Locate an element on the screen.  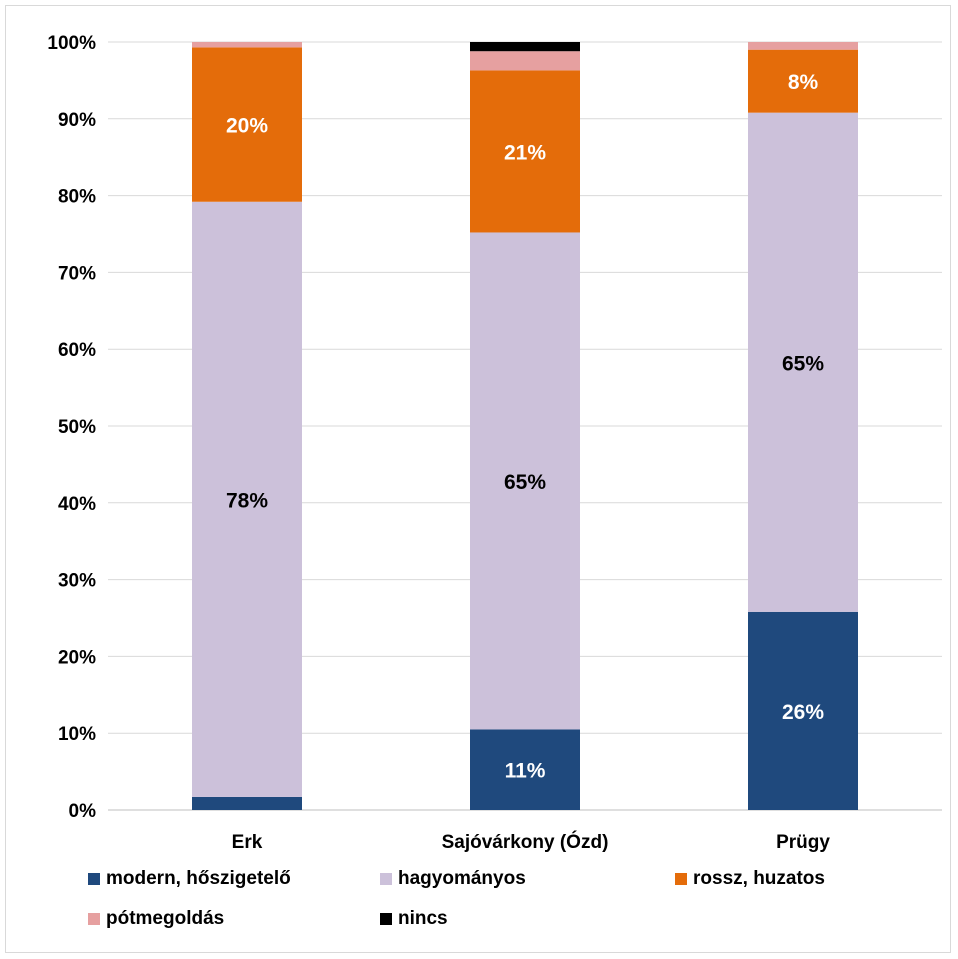
data-label: 21% is located at coordinates (525, 152).